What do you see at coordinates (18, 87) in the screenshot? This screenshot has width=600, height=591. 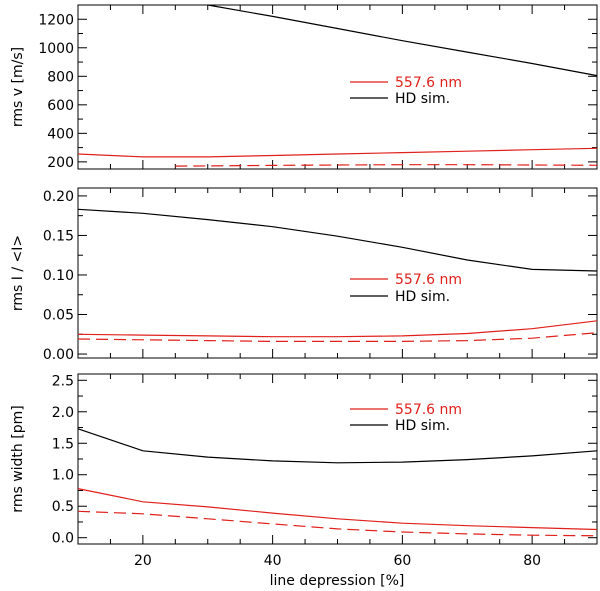 I see `y-axis-label: rms v [m/s]` at bounding box center [18, 87].